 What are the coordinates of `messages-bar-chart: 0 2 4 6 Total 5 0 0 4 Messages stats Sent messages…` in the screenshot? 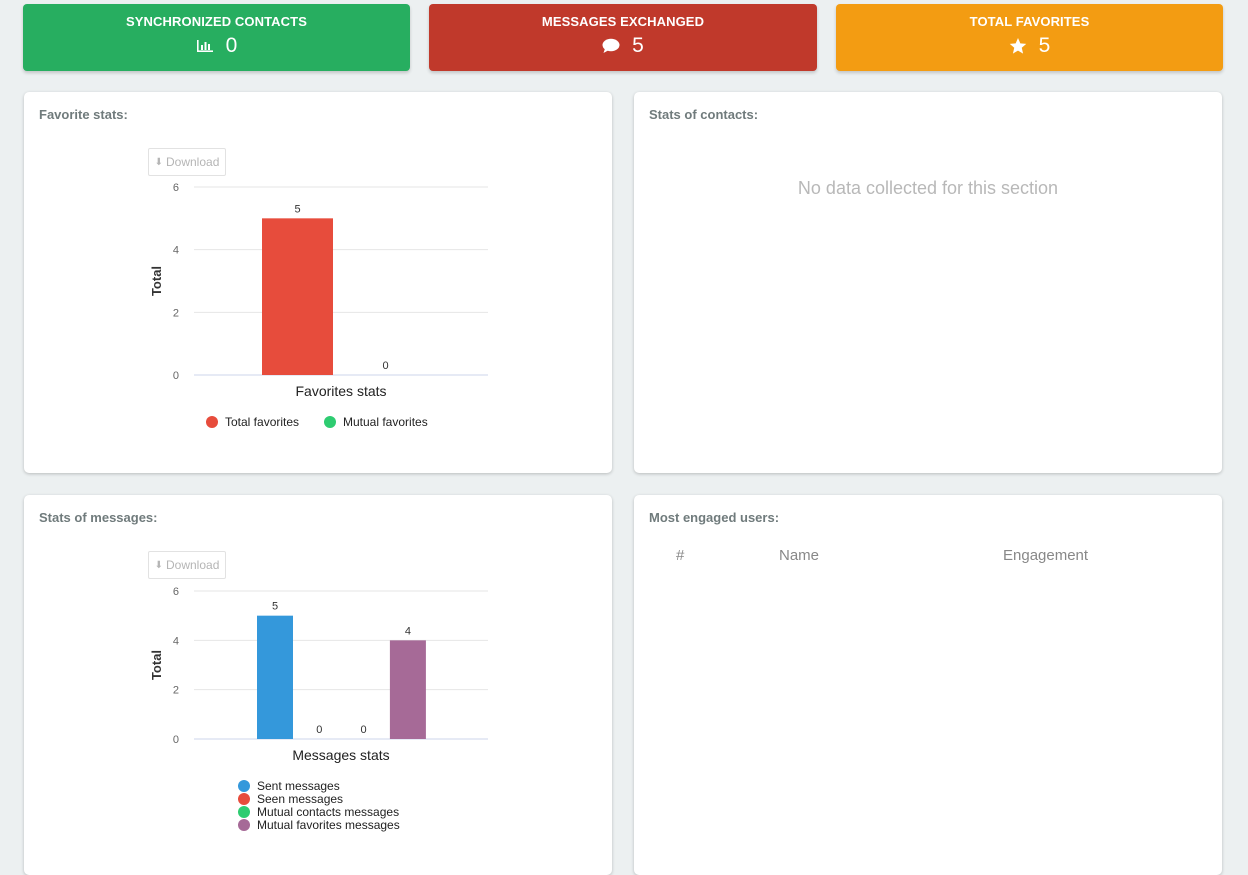 It's located at (318, 709).